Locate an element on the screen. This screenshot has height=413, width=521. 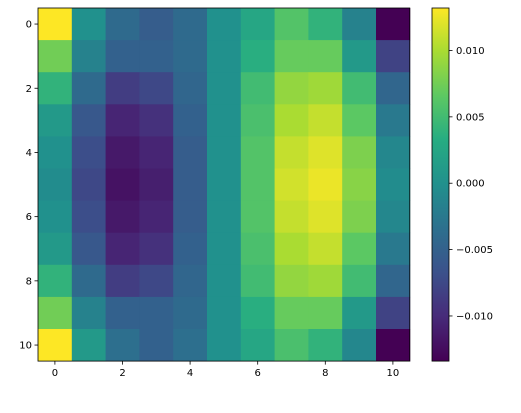
heatmap-cell-r0-c3 is located at coordinates (156, 24).